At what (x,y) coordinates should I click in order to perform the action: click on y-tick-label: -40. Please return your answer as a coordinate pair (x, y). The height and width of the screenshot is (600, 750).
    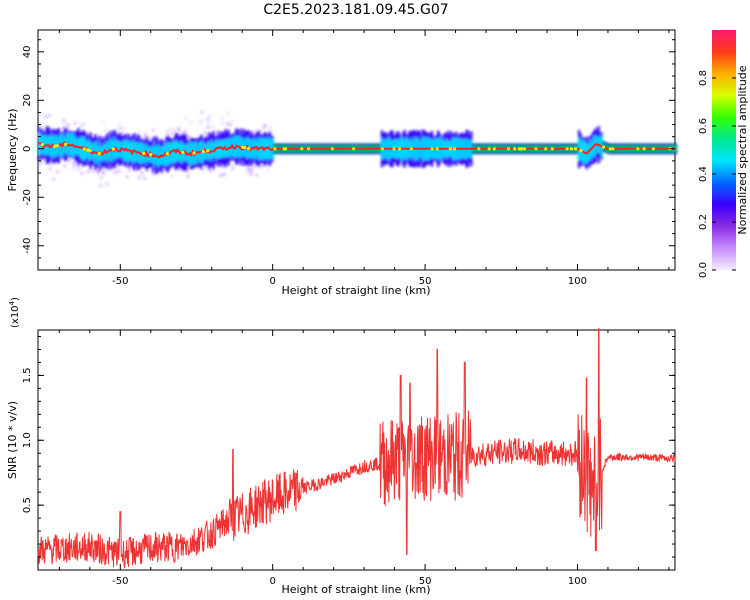
    Looking at the image, I should click on (27, 246).